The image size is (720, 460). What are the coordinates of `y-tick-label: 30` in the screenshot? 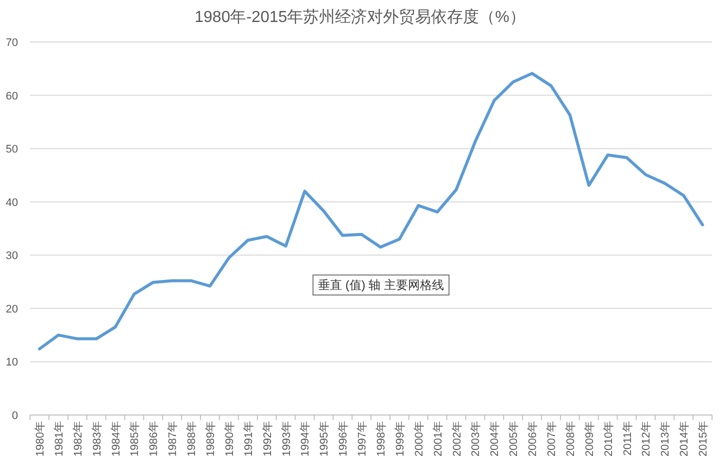 It's located at (12, 256).